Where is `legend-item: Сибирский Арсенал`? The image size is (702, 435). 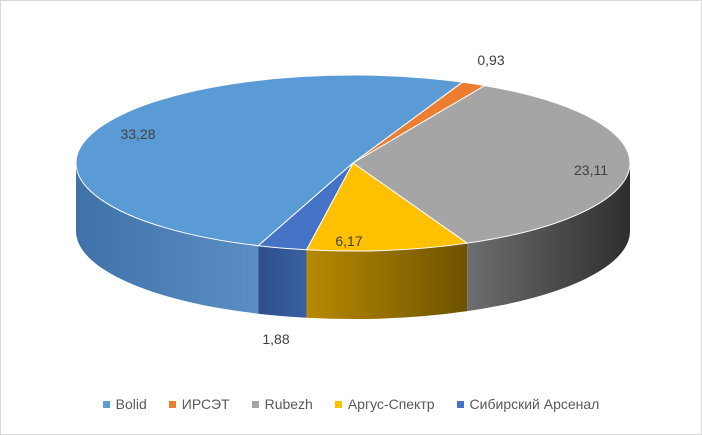
legend-item: Сибирский Арсенал is located at coordinates (528, 404).